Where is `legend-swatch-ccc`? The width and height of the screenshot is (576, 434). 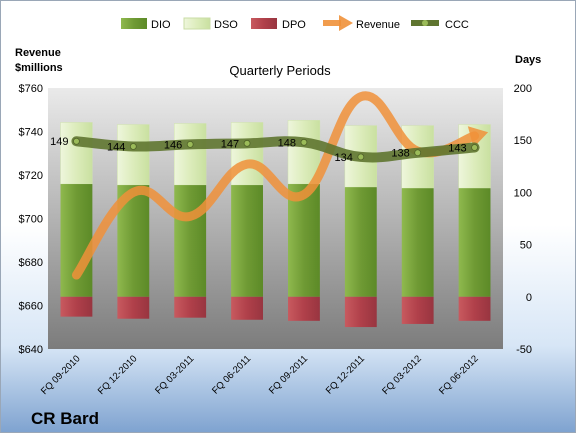
legend-swatch-ccc is located at coordinates (425, 23).